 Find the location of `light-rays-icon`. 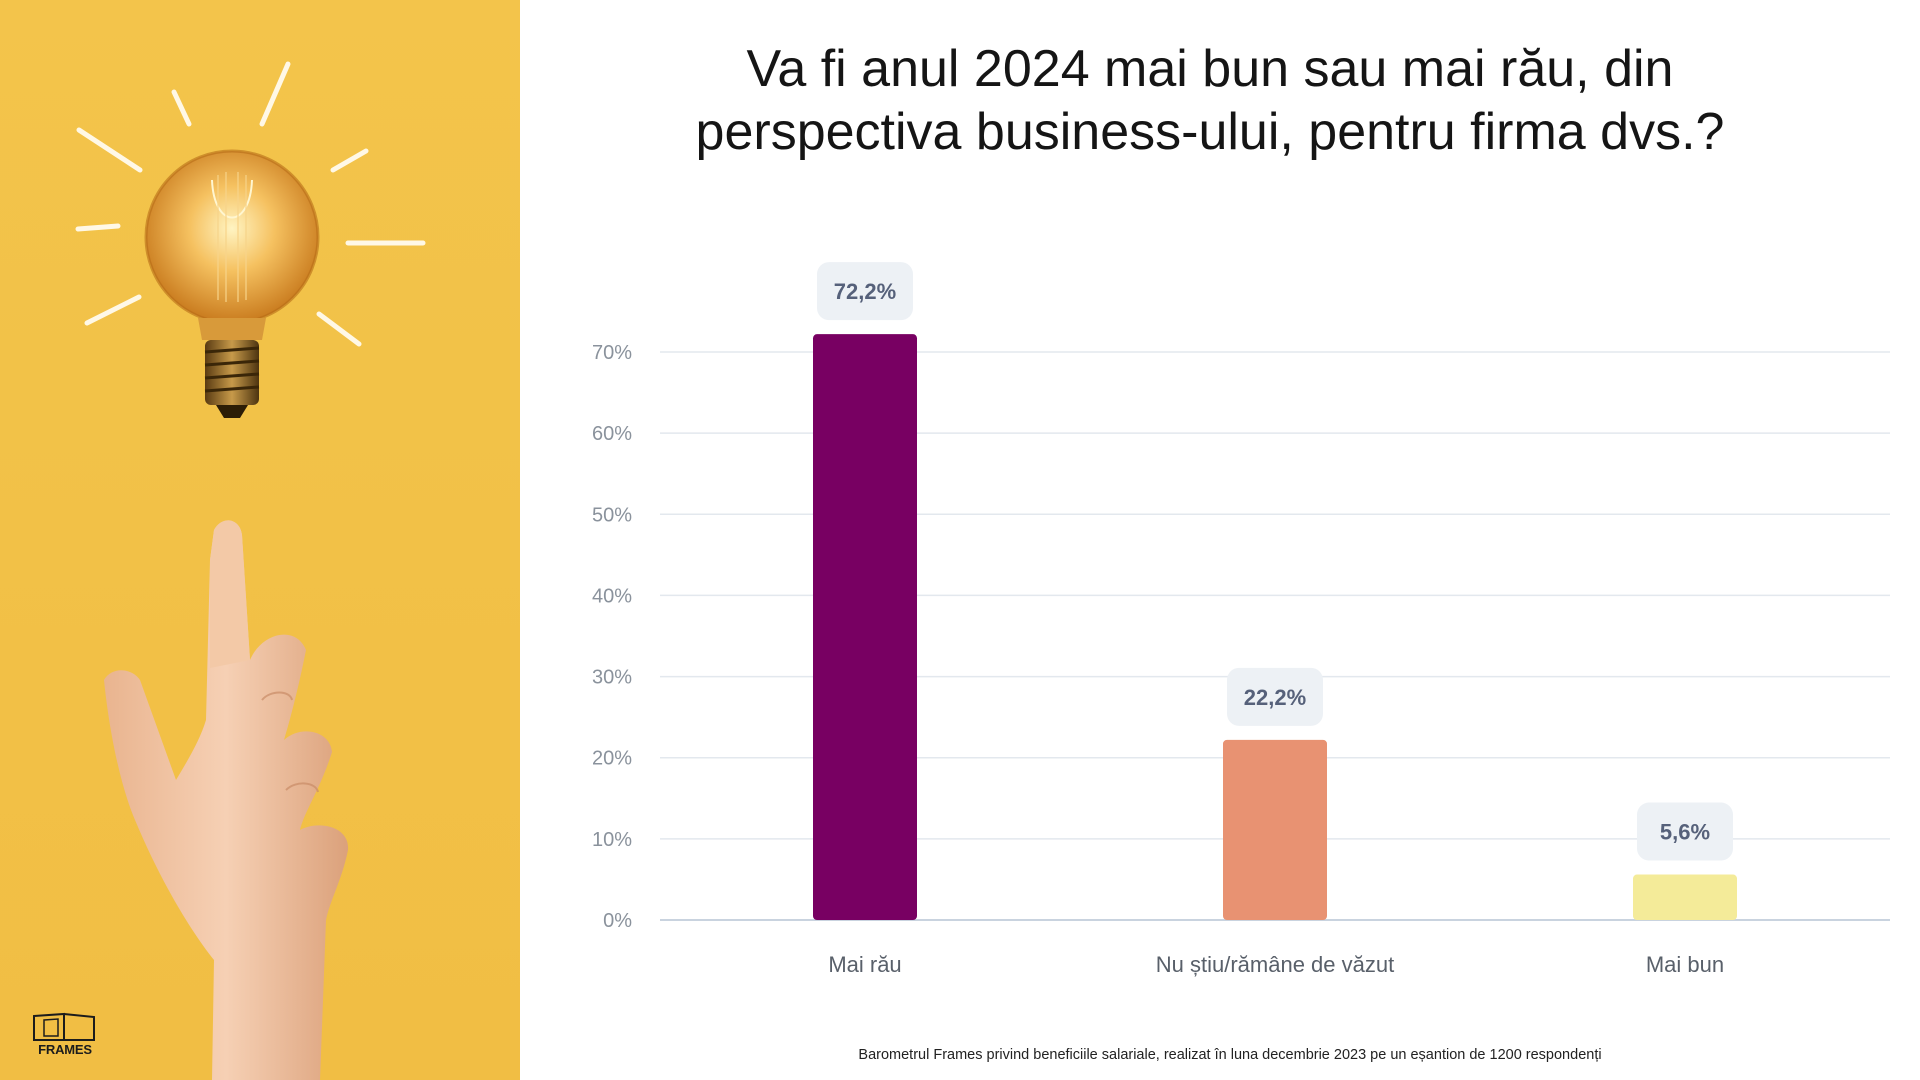

light-rays-icon is located at coordinates (250, 204).